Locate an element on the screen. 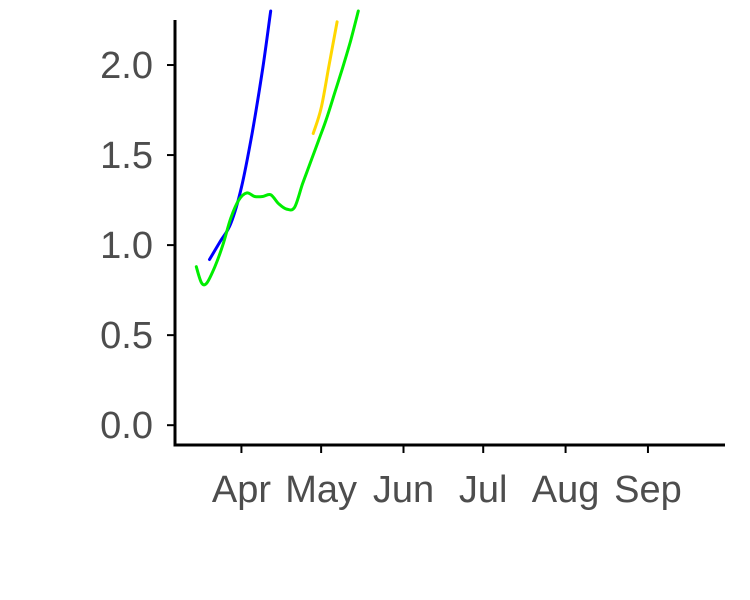 The width and height of the screenshot is (750, 600). y-tick-label: 1.0 is located at coordinates (126, 246).